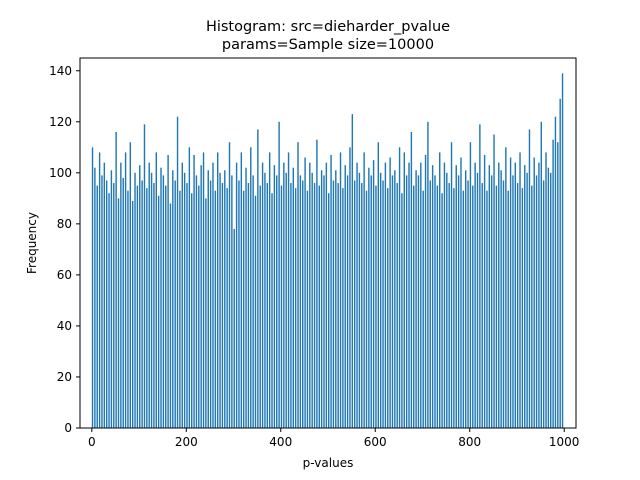 The height and width of the screenshot is (480, 640). I want to click on x-tick-label: 1000, so click(564, 442).